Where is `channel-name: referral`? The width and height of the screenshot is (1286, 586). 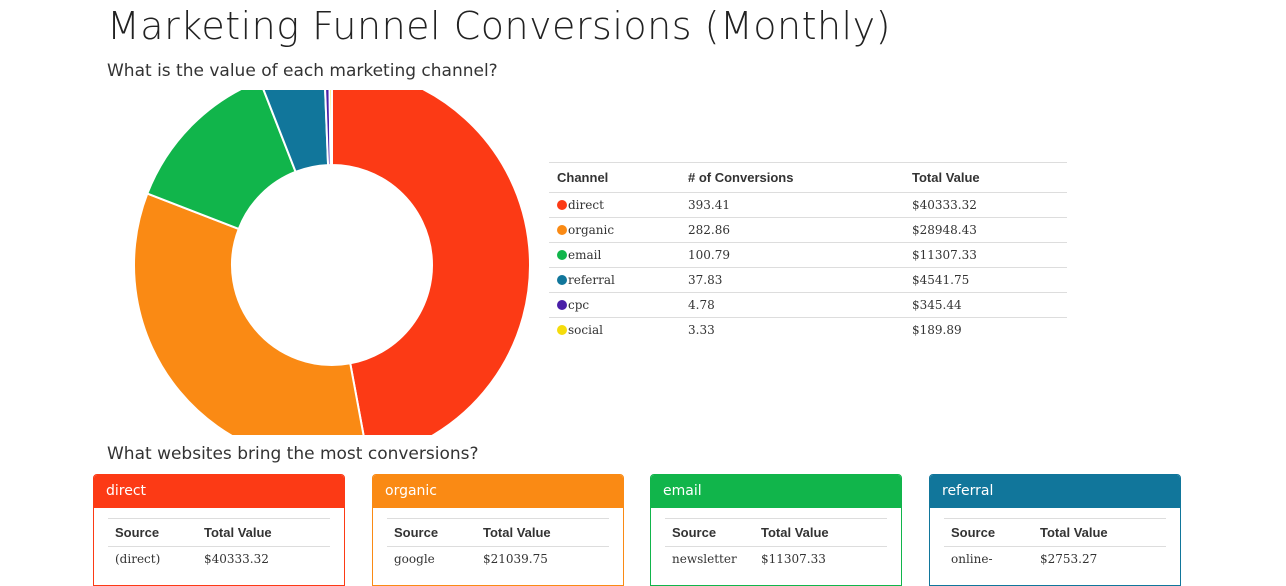 channel-name: referral is located at coordinates (591, 280).